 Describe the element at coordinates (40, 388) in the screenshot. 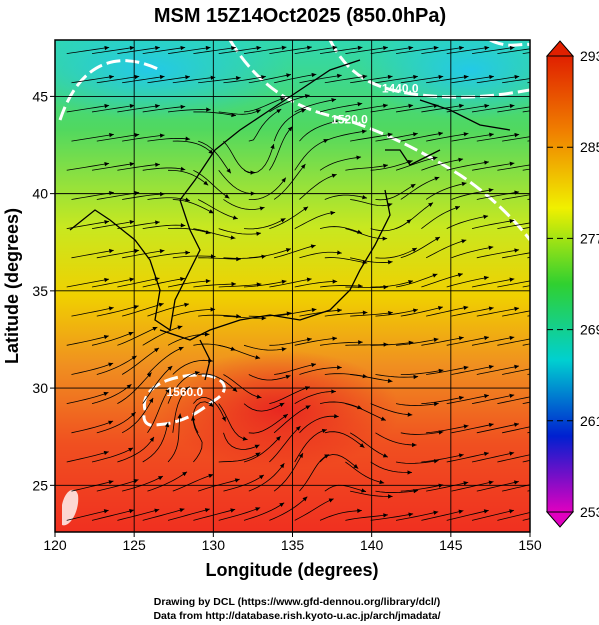

I see `y-tick-label: 30` at that location.